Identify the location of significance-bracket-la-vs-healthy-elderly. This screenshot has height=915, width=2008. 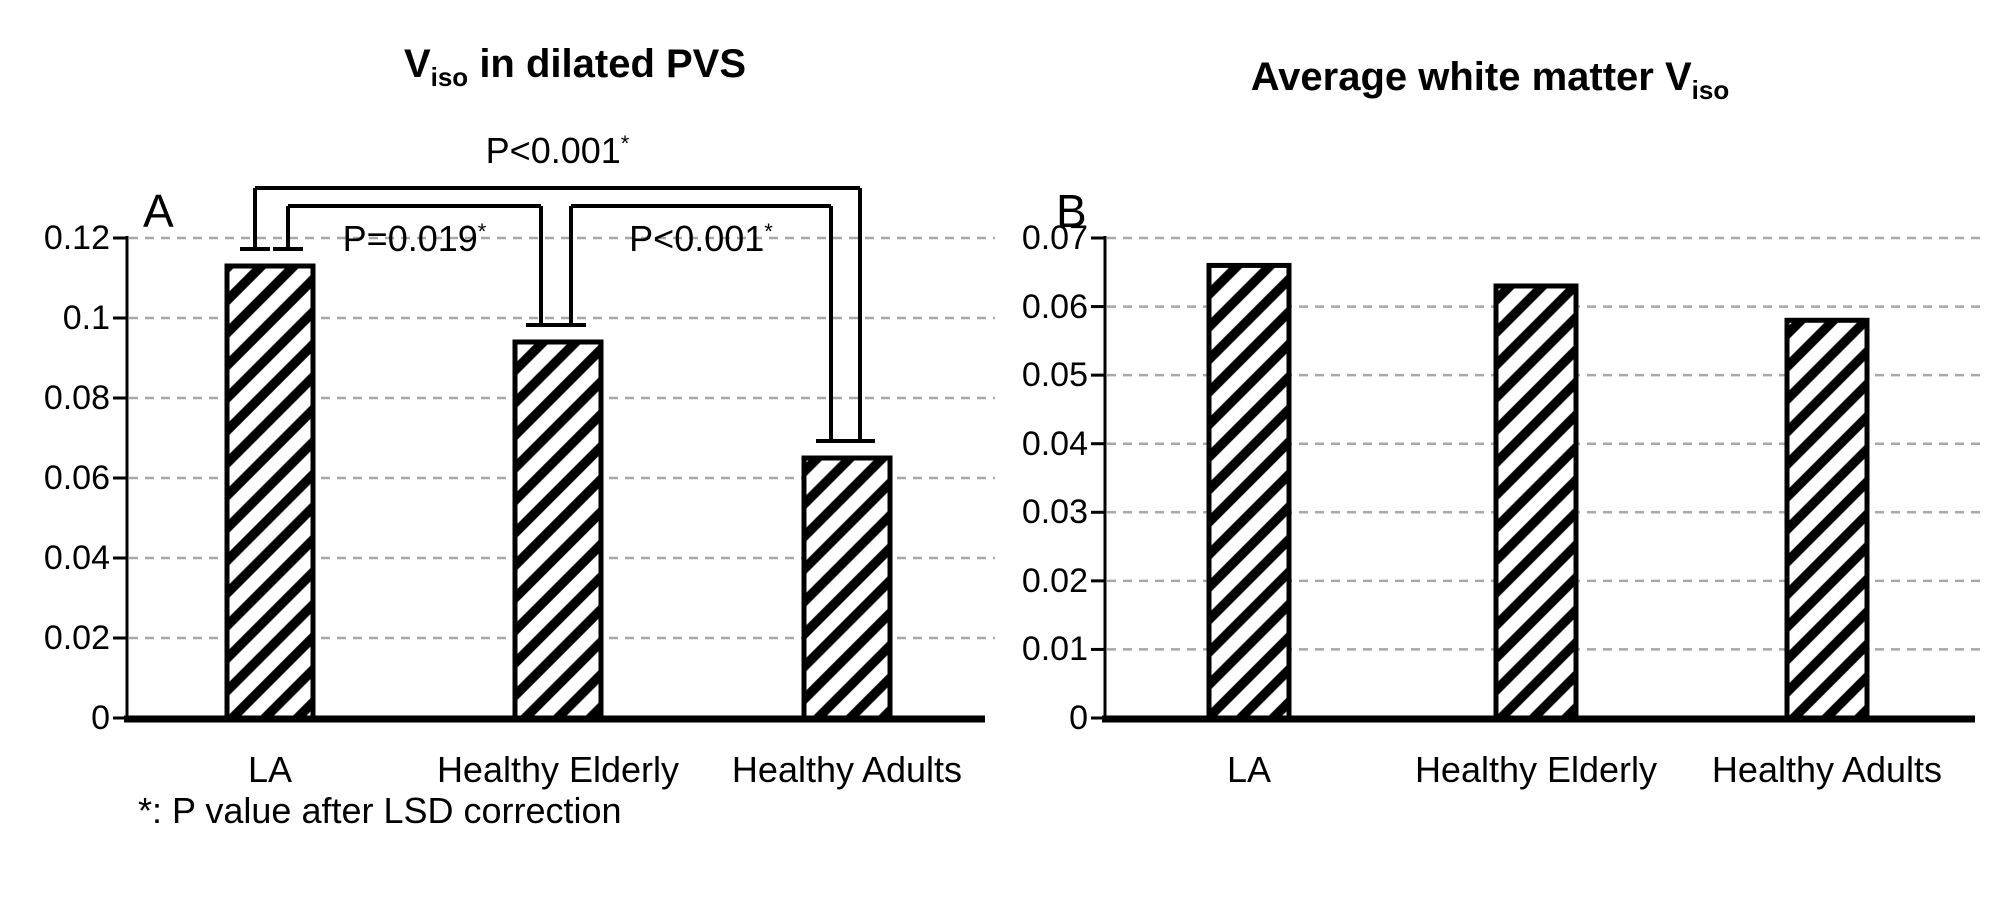
(414, 265).